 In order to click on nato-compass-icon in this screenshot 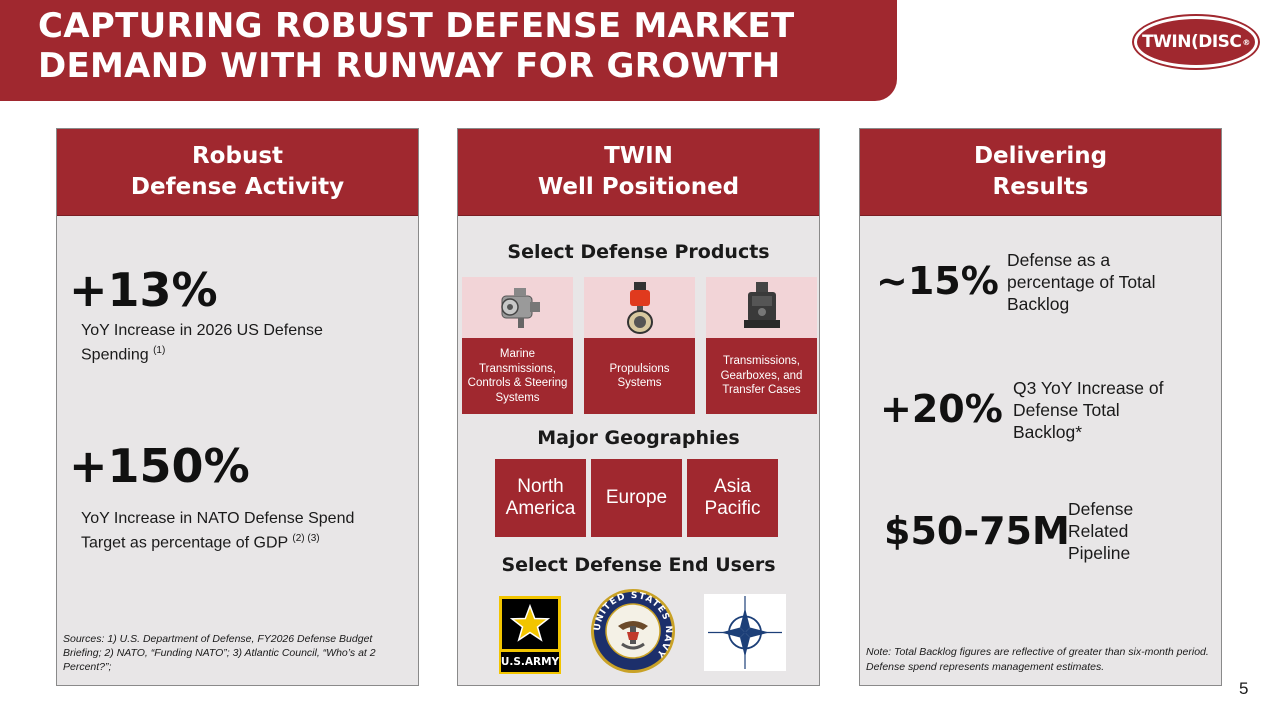, I will do `click(745, 632)`.